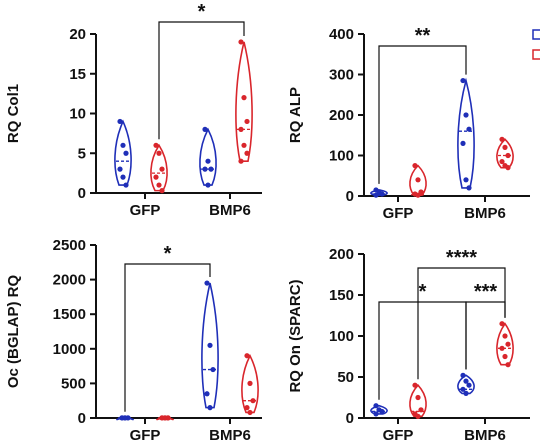 The height and width of the screenshot is (447, 540). Describe the element at coordinates (77, 114) in the screenshot. I see `y-tick-label: 10` at that location.